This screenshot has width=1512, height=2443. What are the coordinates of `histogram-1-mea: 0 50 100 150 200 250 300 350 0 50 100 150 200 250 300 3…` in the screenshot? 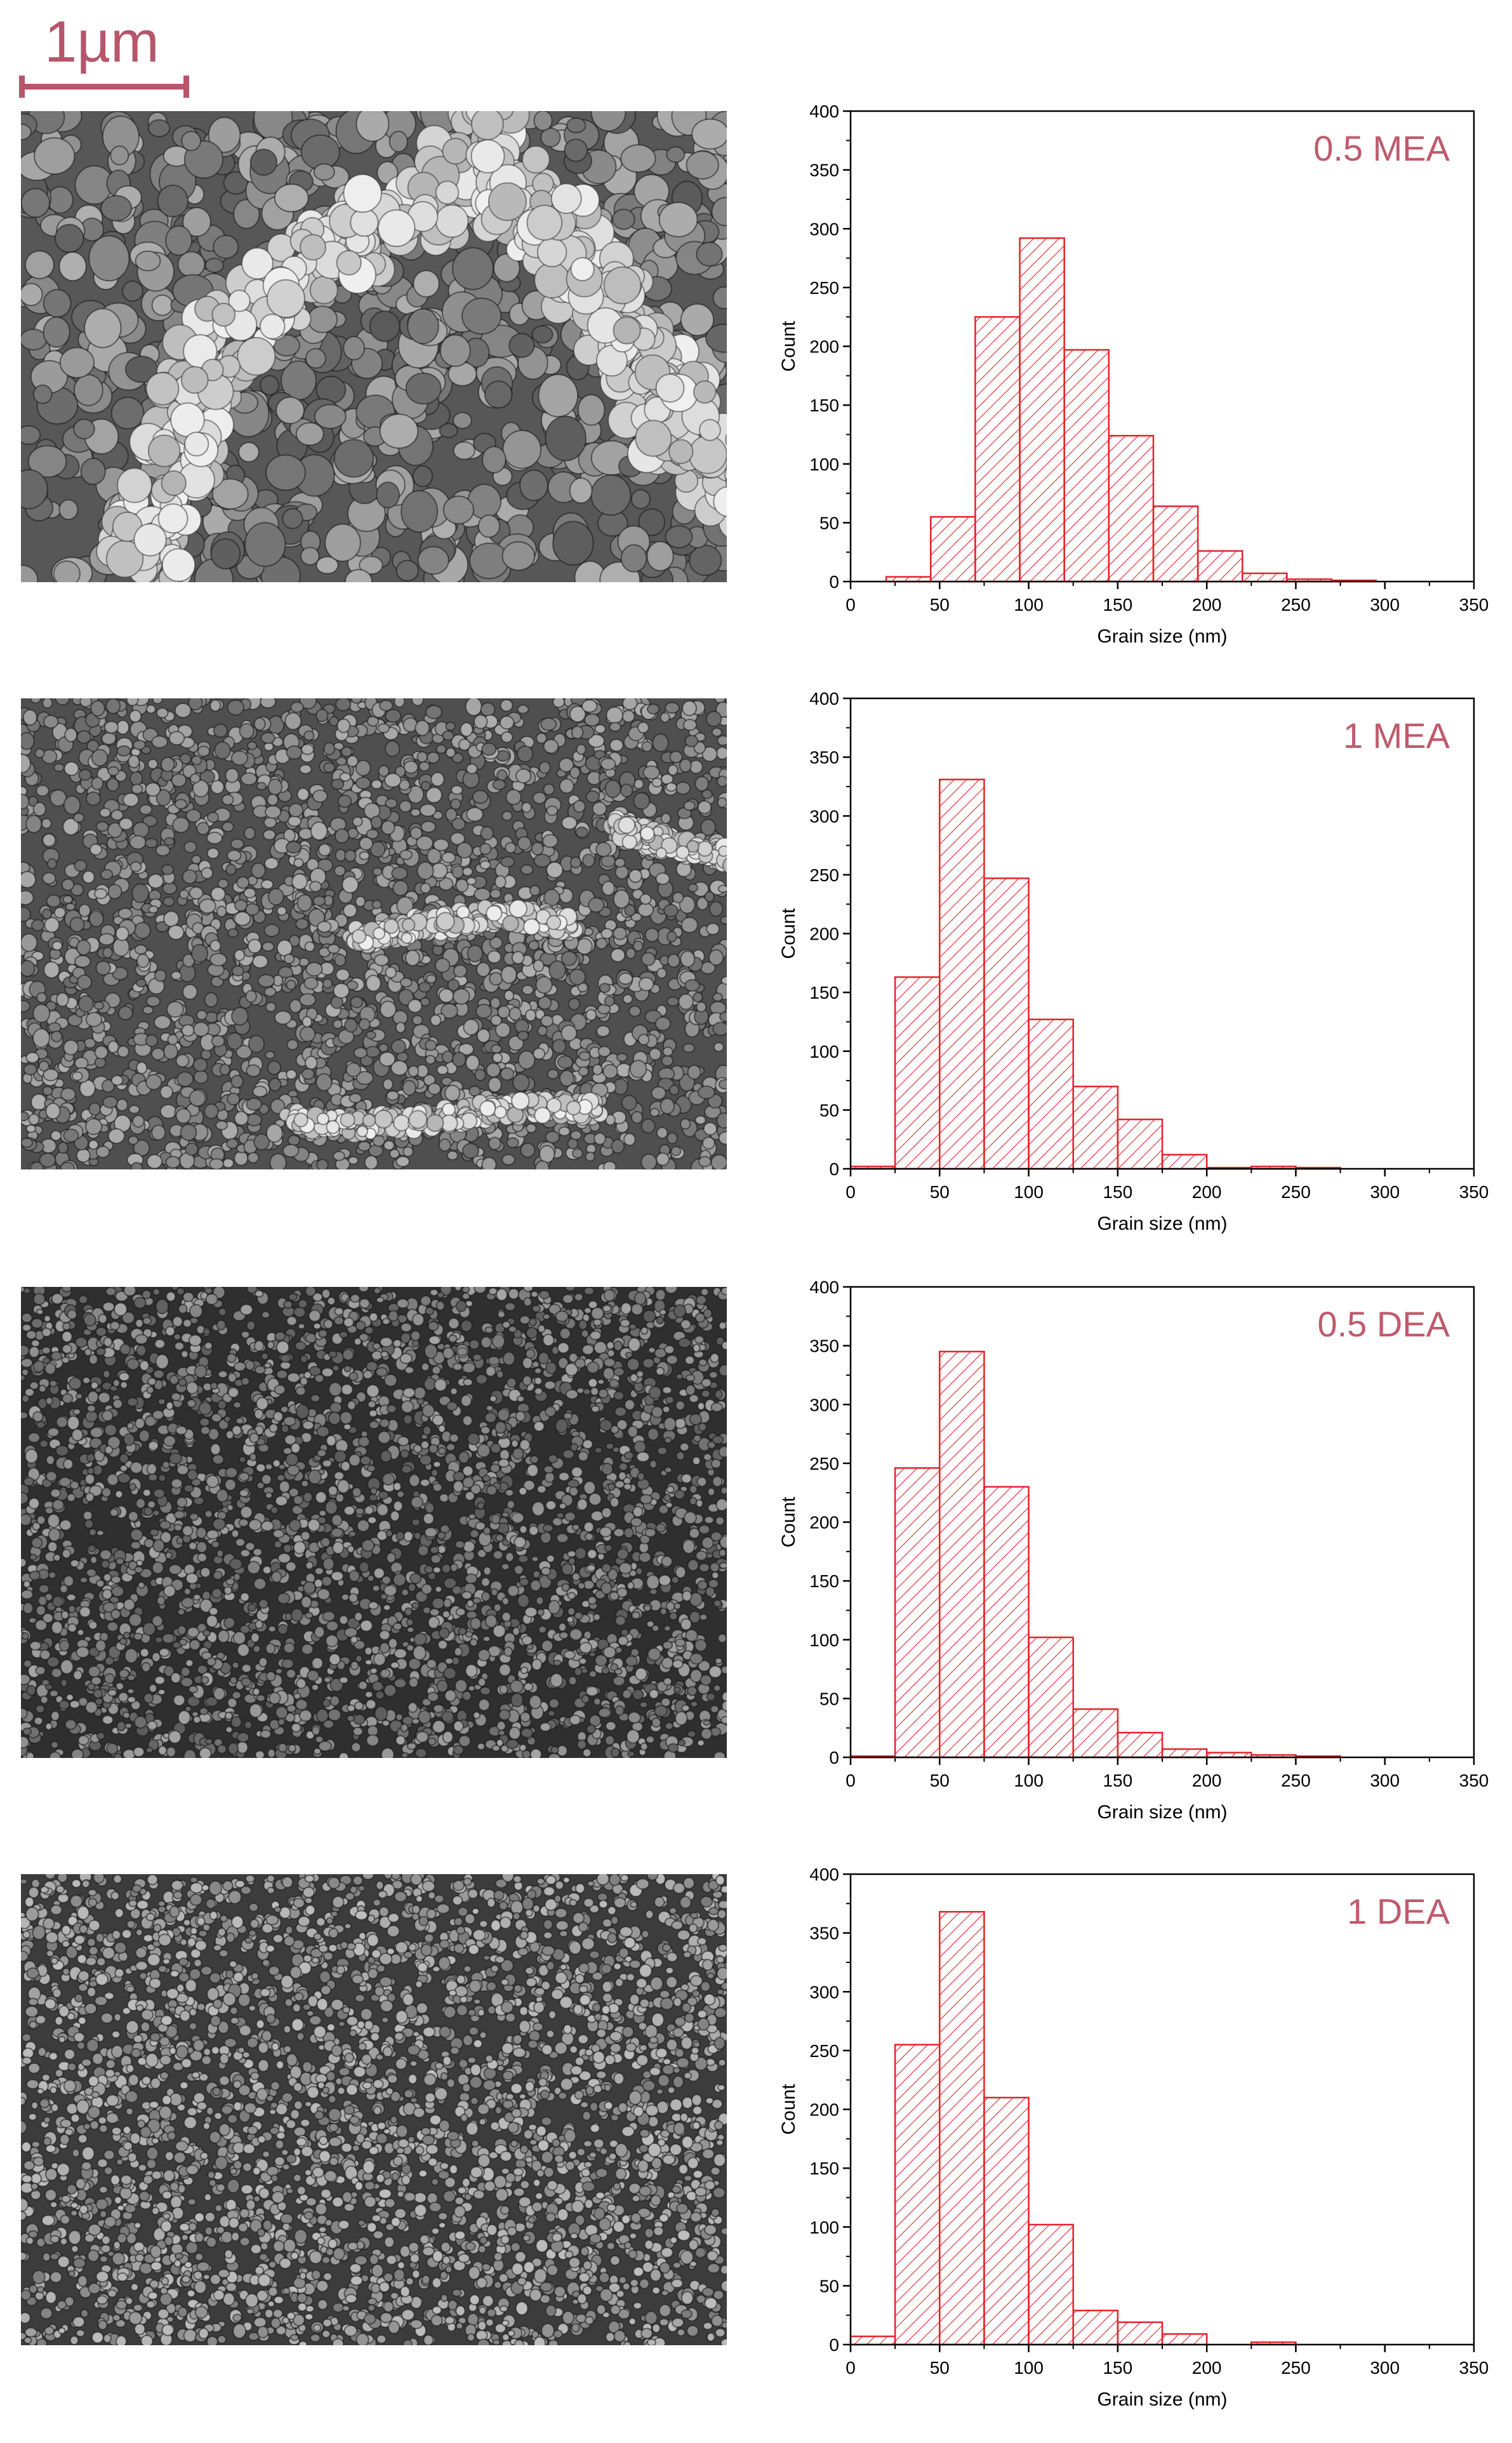 It's located at (1137, 968).